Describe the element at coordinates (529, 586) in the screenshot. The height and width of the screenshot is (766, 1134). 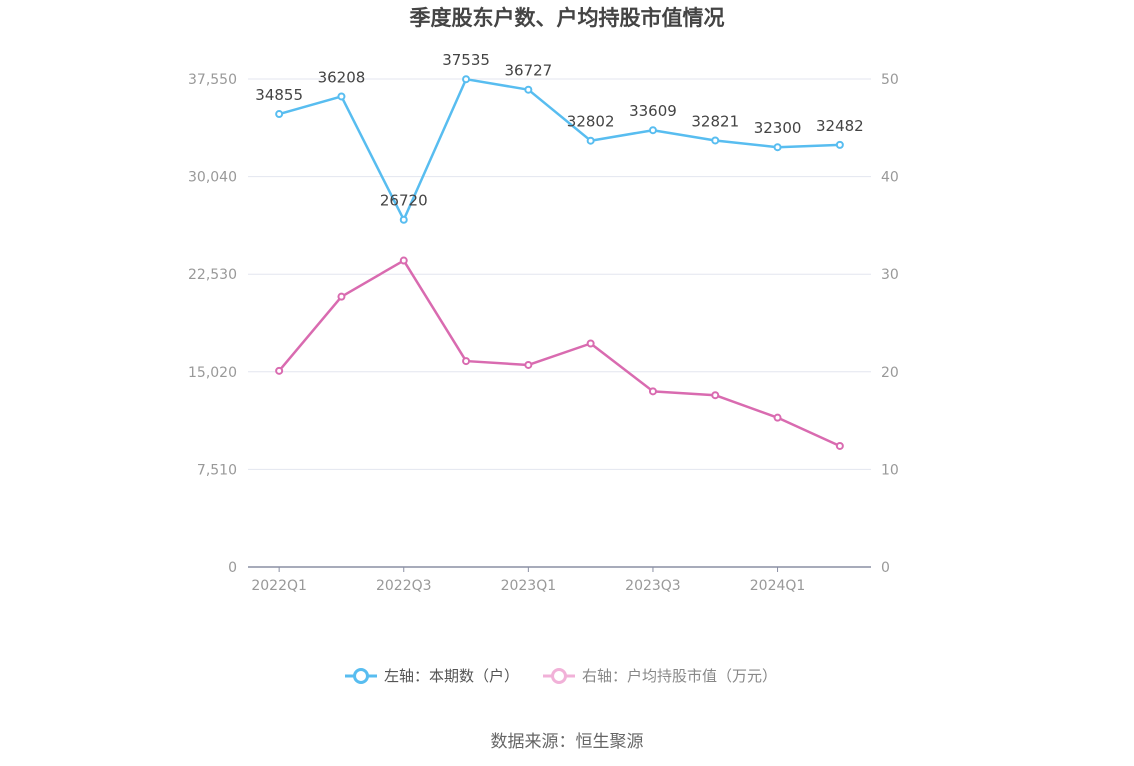
I see `x-tick-label: 2023Q1` at that location.